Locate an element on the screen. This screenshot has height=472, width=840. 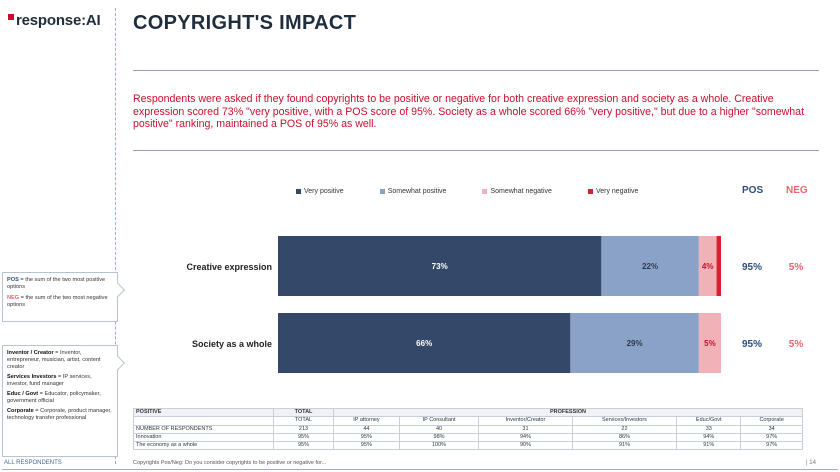
footer-rule is located at coordinates (420, 469).